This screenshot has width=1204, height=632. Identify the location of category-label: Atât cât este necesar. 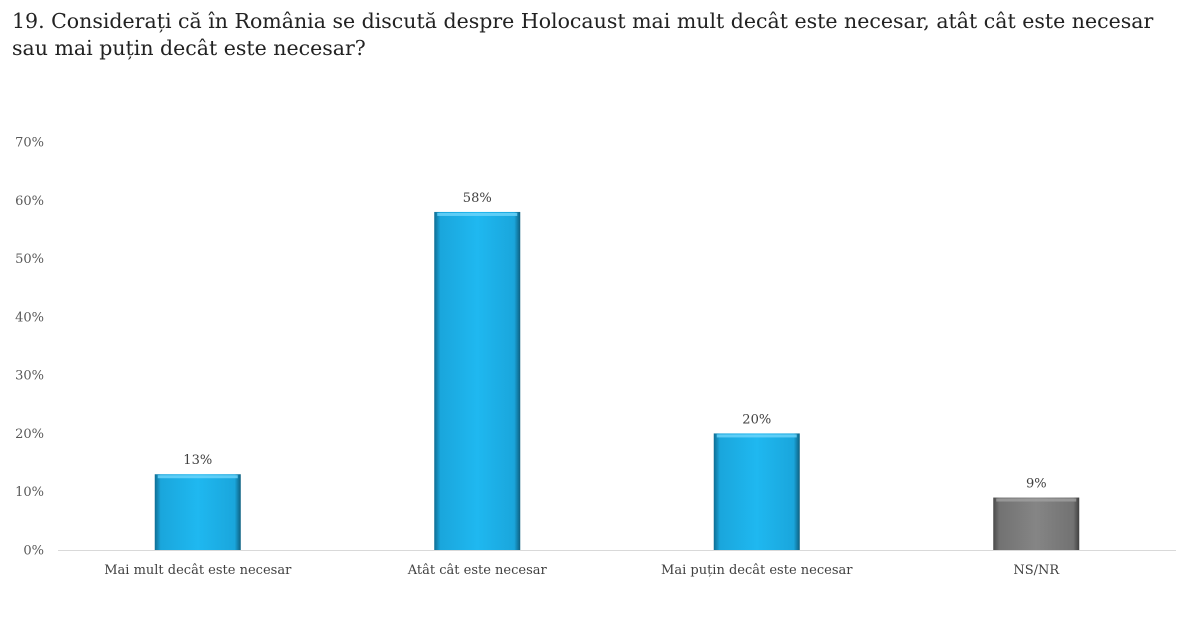
(477, 570).